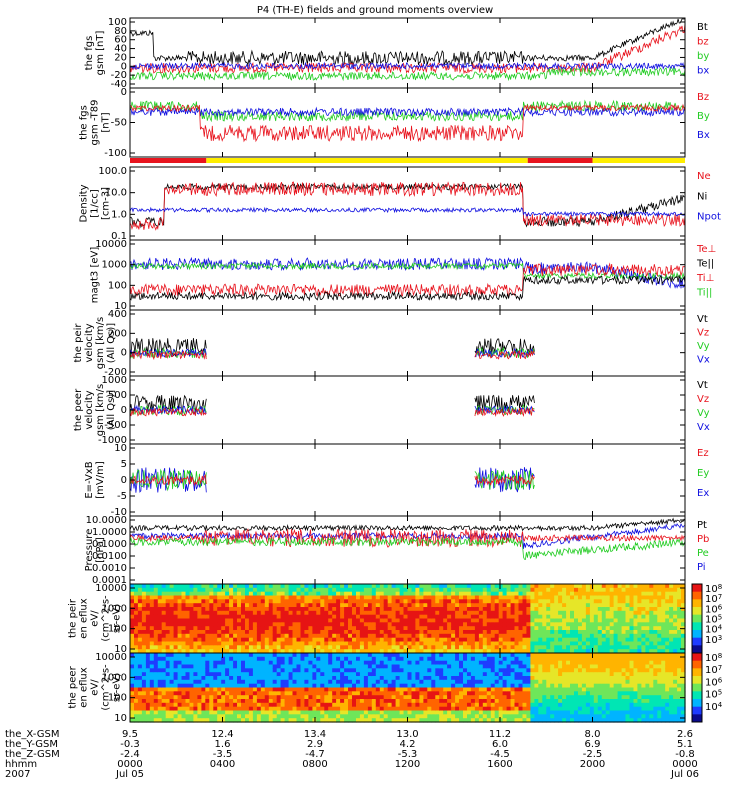  What do you see at coordinates (116, 193) in the screenshot?
I see `y-tick-label: 10.0` at bounding box center [116, 193].